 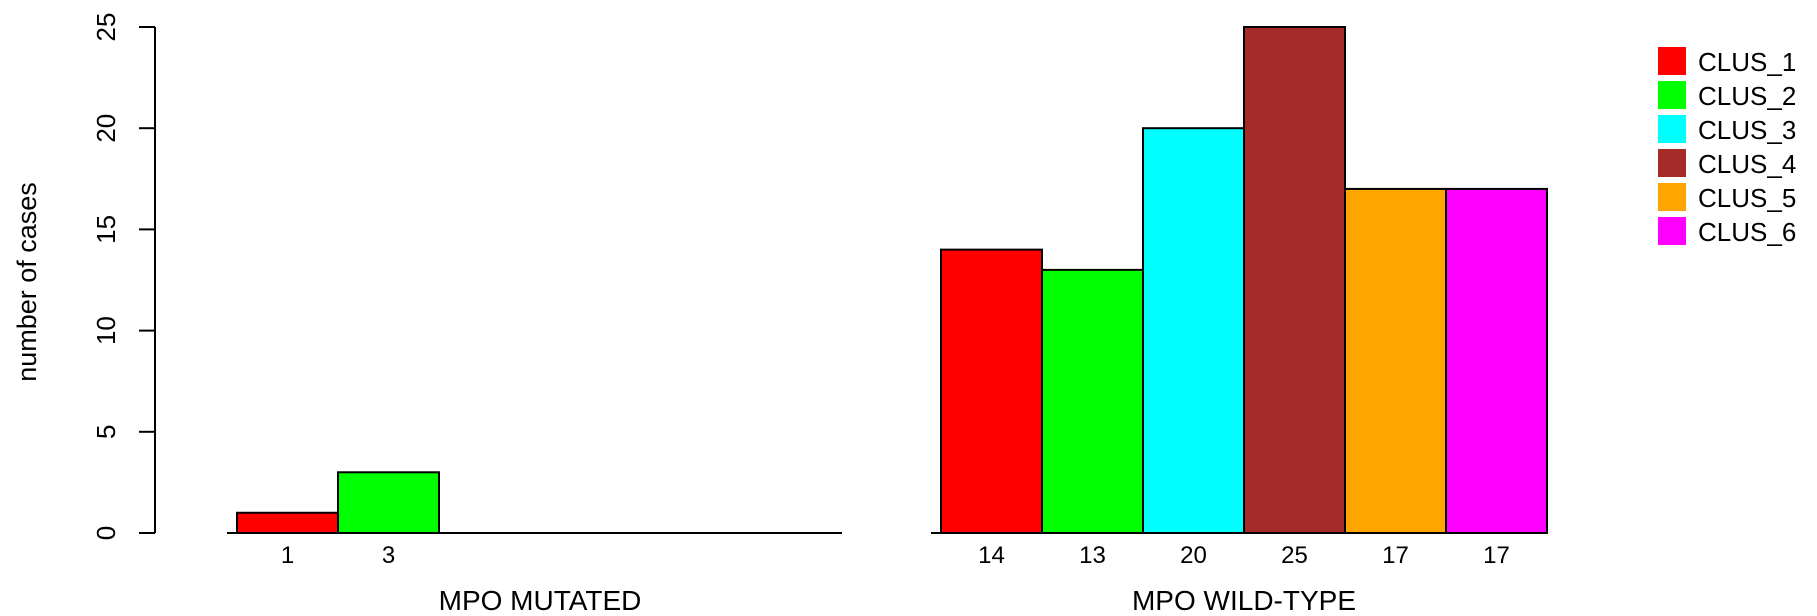 I want to click on bar-value-label: 13, so click(x=1092, y=555).